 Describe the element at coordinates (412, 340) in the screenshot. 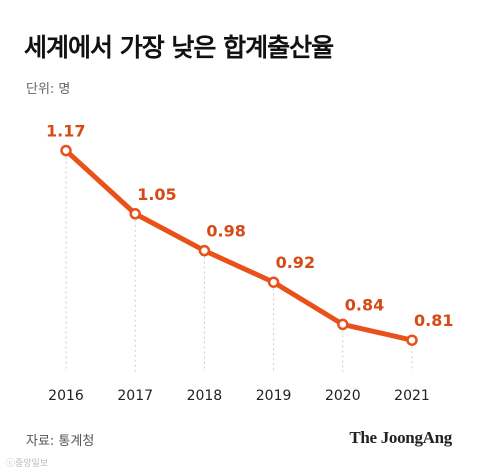

I see `data-point-2021` at that location.